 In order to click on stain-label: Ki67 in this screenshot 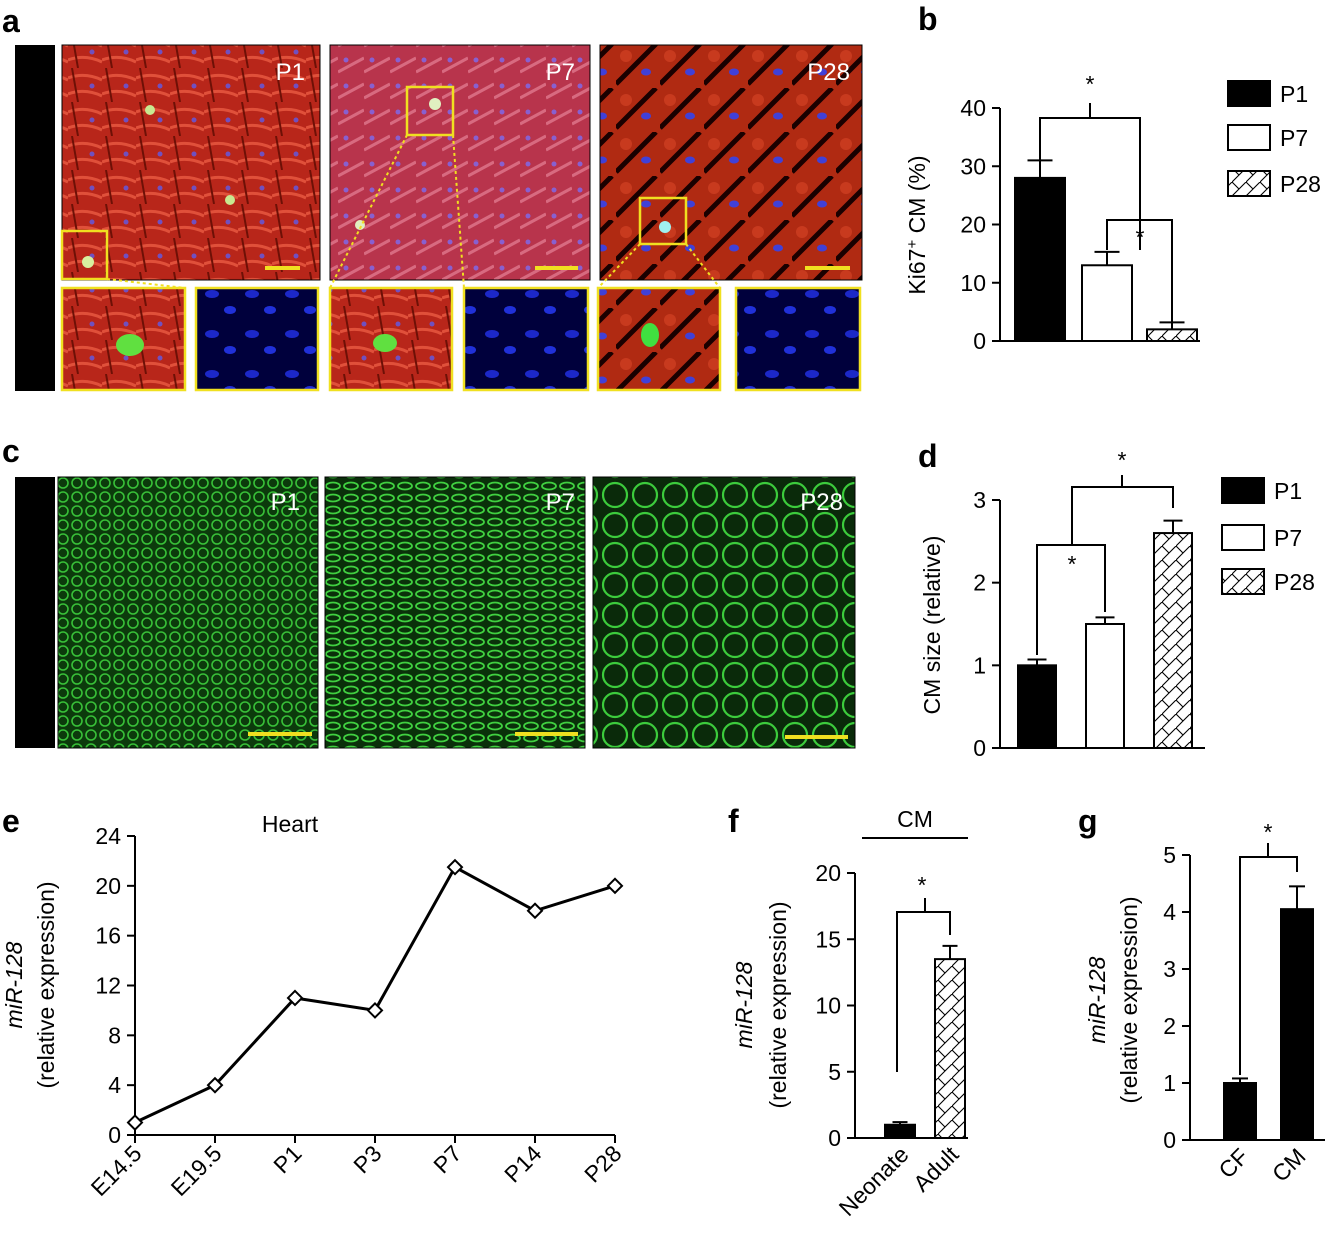, I will do `click(37, 340)`.